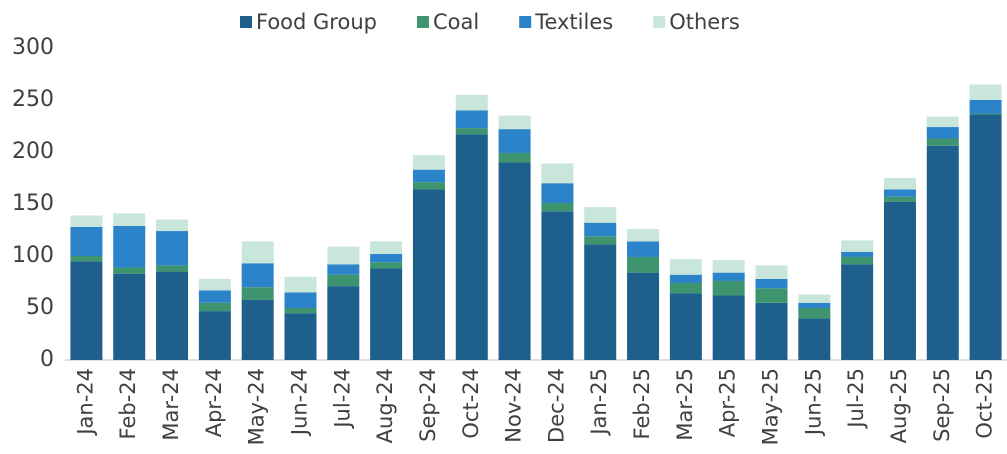 The width and height of the screenshot is (1007, 454). Describe the element at coordinates (300, 402) in the screenshot. I see `x-tick-label: Jun-24` at that location.